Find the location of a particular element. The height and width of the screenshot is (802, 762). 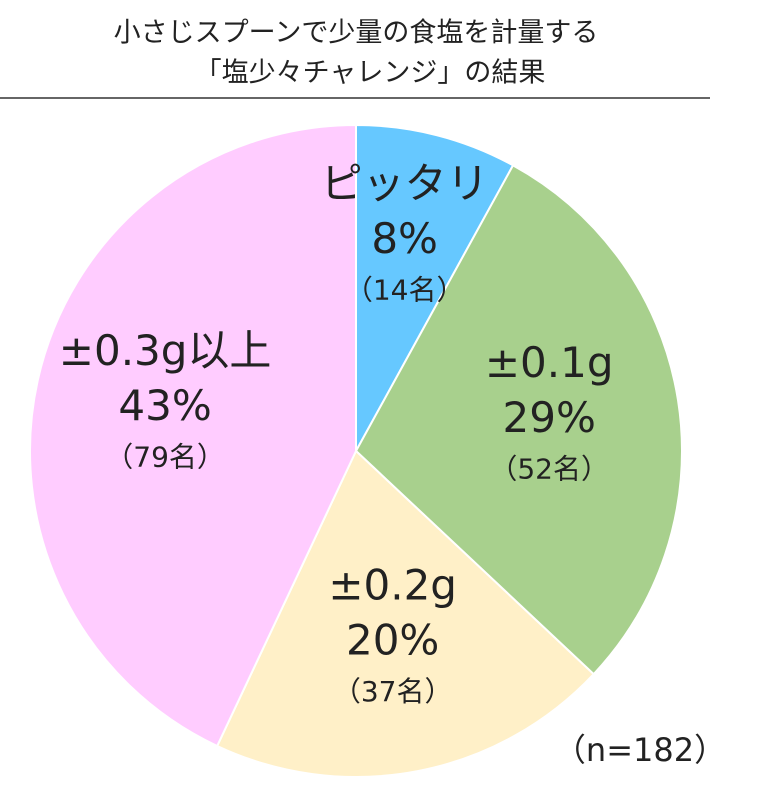

slice-count-label: （37名） is located at coordinates (393, 691).